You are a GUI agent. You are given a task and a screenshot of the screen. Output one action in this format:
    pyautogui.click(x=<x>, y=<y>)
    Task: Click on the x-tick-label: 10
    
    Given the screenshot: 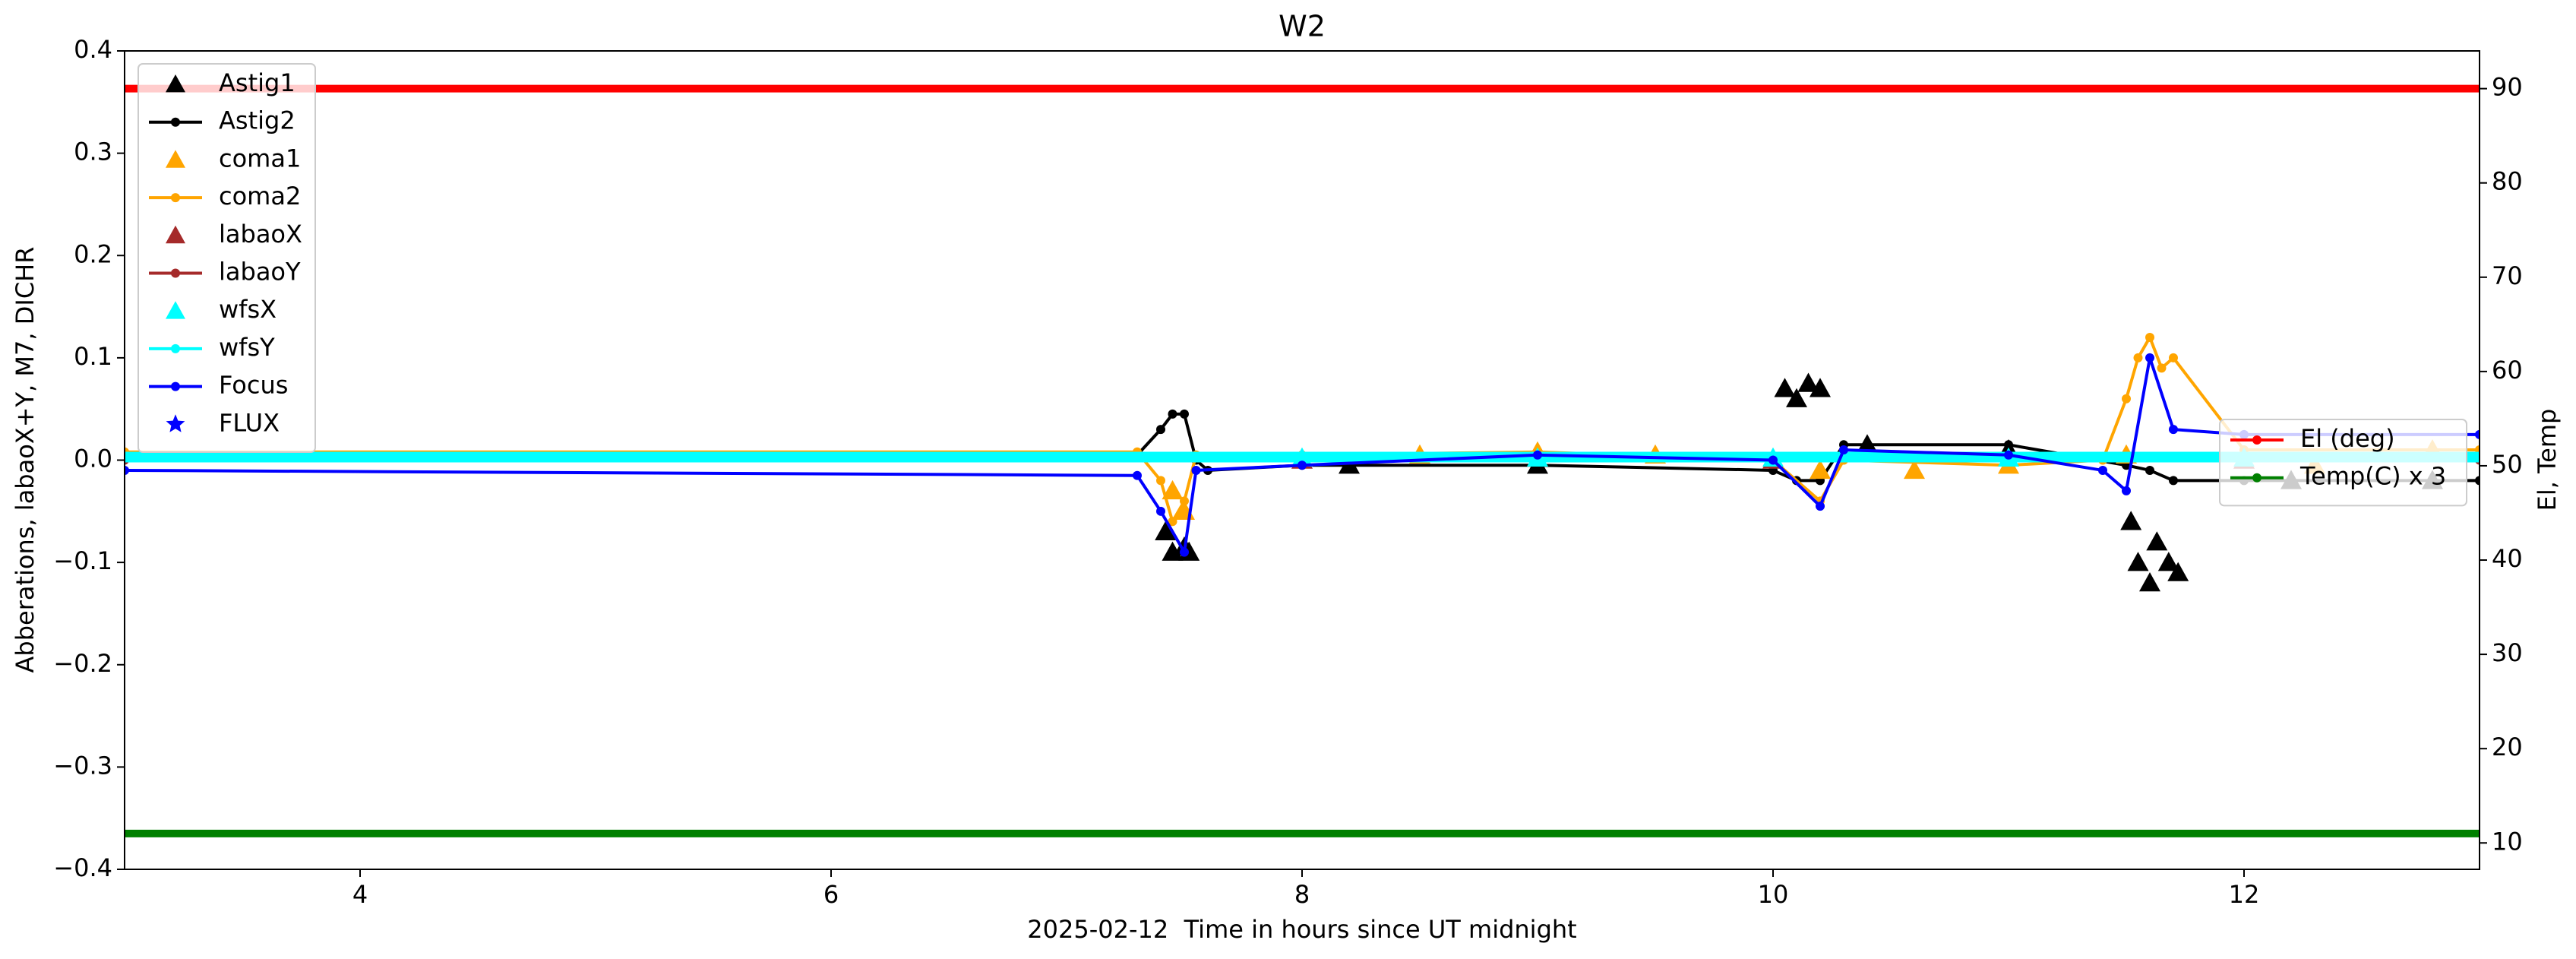 What is the action you would take?
    pyautogui.click(x=1773, y=895)
    